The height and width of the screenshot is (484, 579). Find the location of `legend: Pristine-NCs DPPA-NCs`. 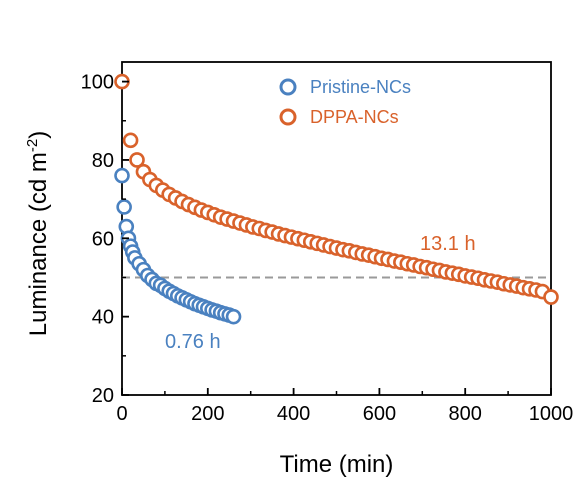

legend: Pristine-NCs DPPA-NCs is located at coordinates (345, 102).